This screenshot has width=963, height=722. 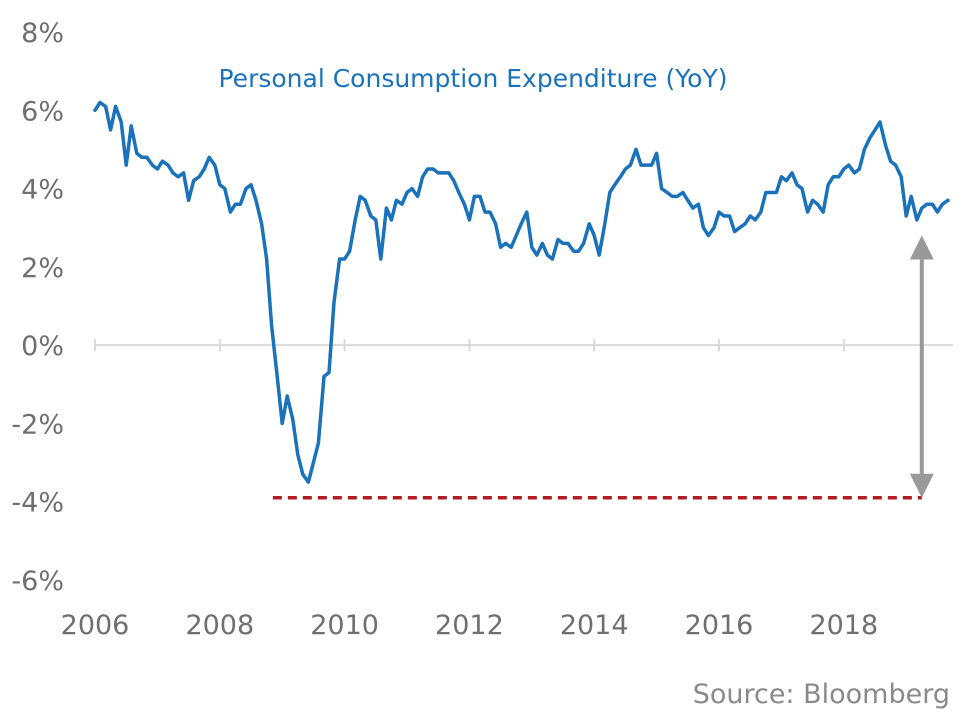 I want to click on chart-title: Personal Consumption Expenditure (YoY), so click(x=473, y=78).